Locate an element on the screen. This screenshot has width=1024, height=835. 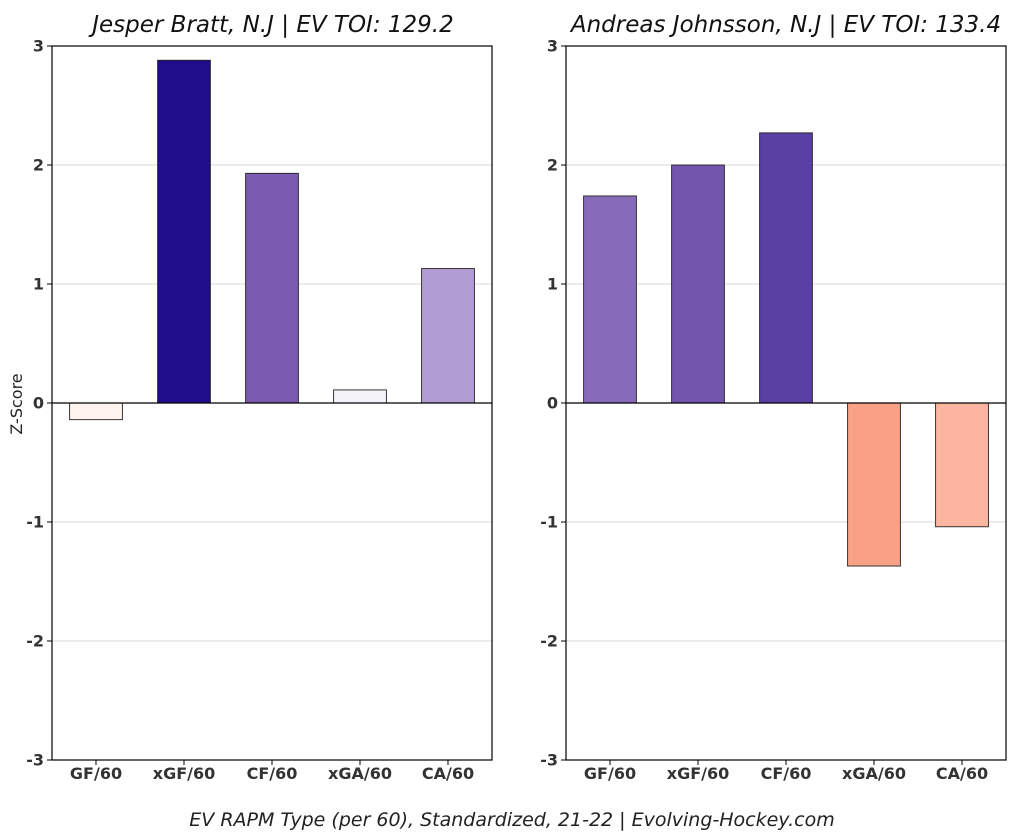
right-y-tick-label: -1 is located at coordinates (549, 522).